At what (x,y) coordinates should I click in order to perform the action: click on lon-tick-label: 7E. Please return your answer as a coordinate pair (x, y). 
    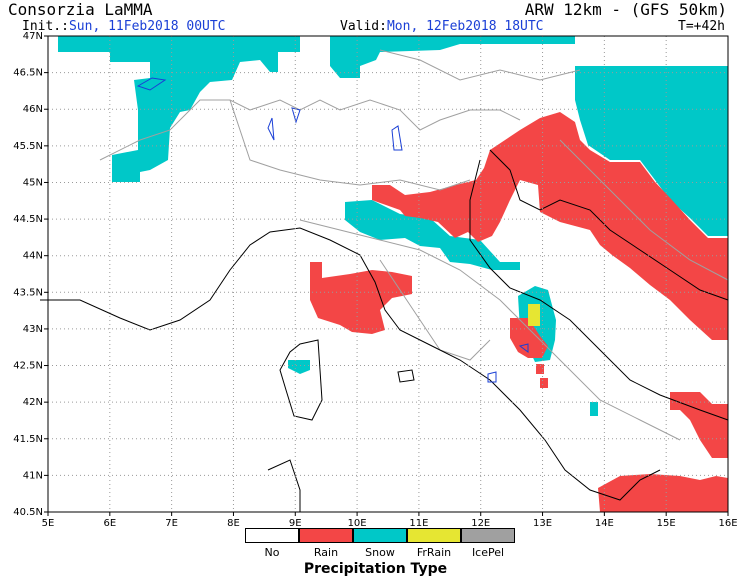
    Looking at the image, I should click on (171, 523).